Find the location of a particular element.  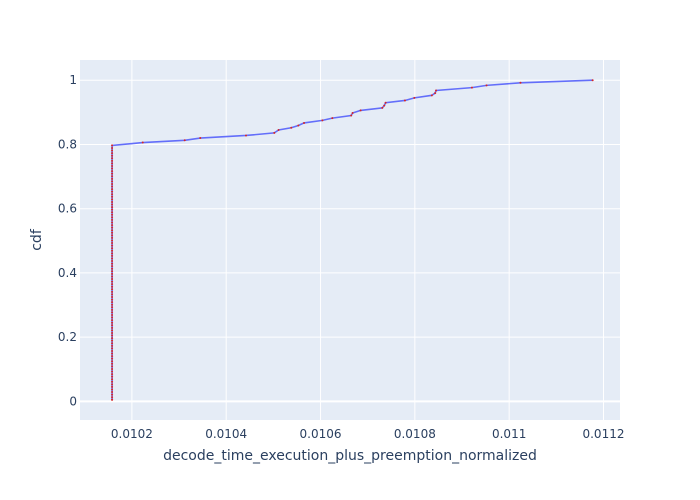

x-tick-label: 0.0106 is located at coordinates (321, 434).